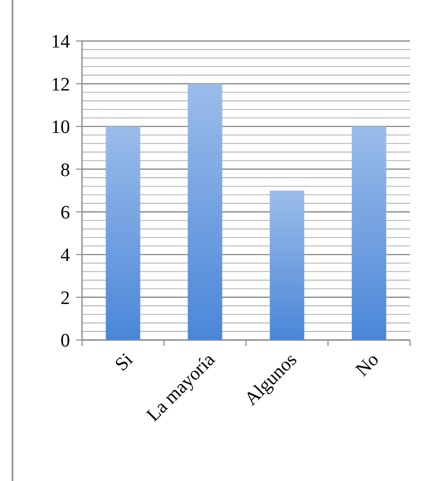  What do you see at coordinates (65, 213) in the screenshot?
I see `y-tick-label: 6` at bounding box center [65, 213].